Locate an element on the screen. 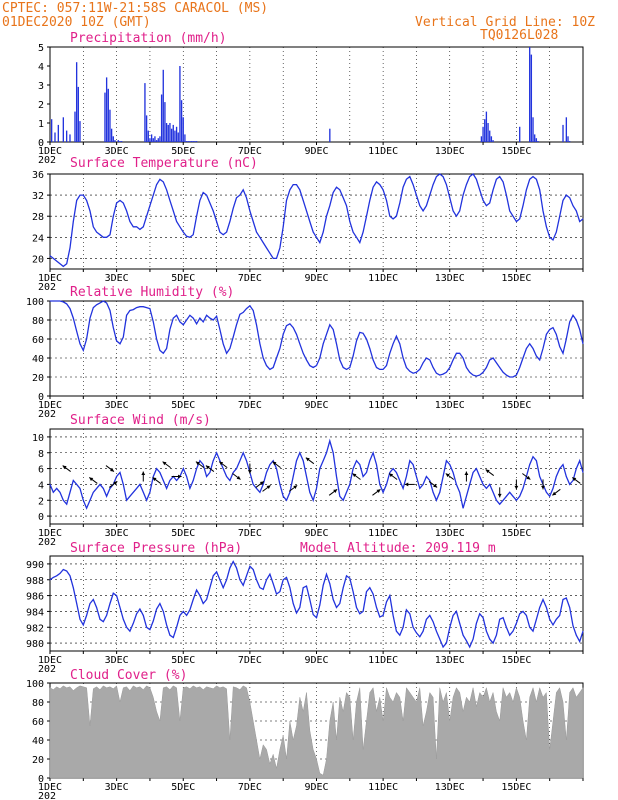  rh-year-stub: 202 is located at coordinates (47, 414).